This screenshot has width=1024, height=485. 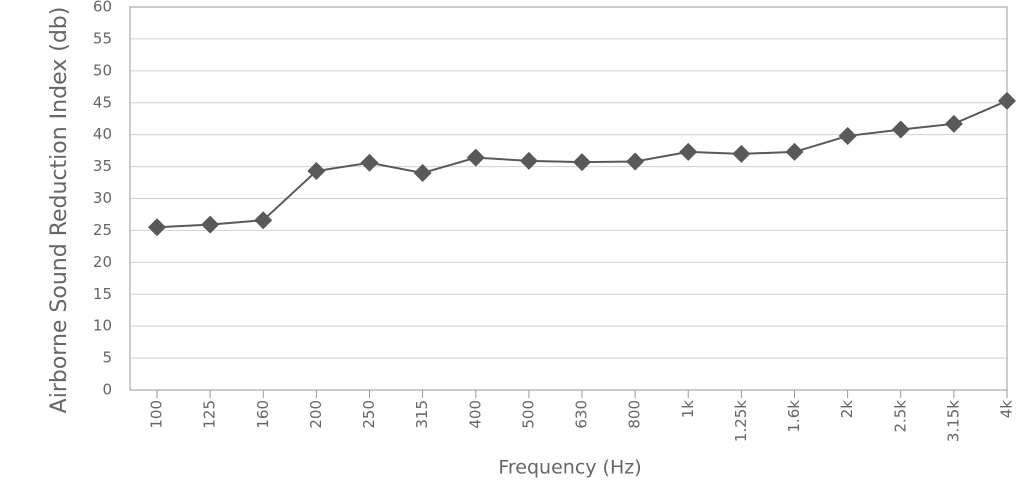 What do you see at coordinates (316, 414) in the screenshot?
I see `x-tick-label: 200` at bounding box center [316, 414].